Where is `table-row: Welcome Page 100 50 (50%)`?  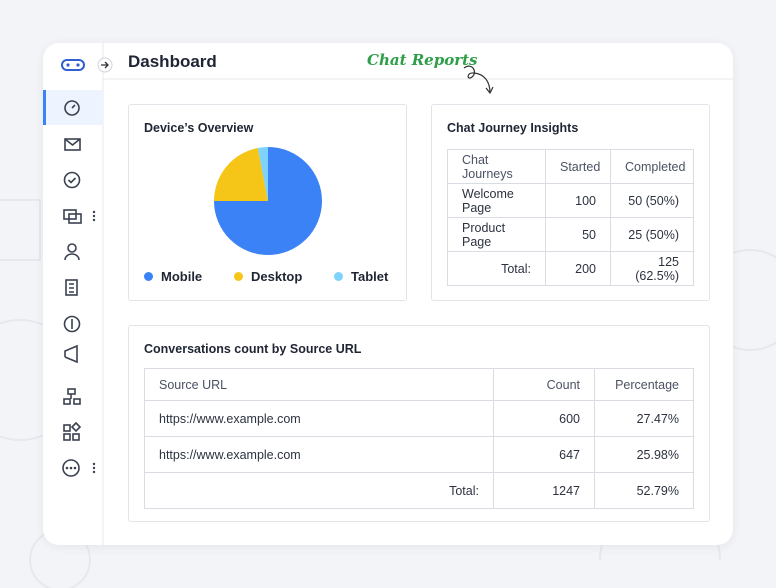 table-row: Welcome Page 100 50 (50%) is located at coordinates (570, 200).